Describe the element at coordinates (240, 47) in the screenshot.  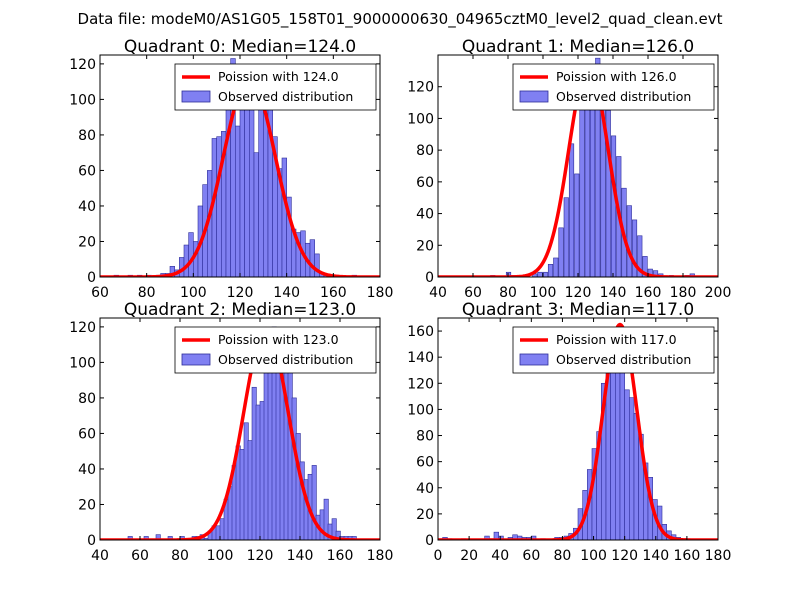
I see `panel-title: Quadrant 0: Median=124.0` at that location.